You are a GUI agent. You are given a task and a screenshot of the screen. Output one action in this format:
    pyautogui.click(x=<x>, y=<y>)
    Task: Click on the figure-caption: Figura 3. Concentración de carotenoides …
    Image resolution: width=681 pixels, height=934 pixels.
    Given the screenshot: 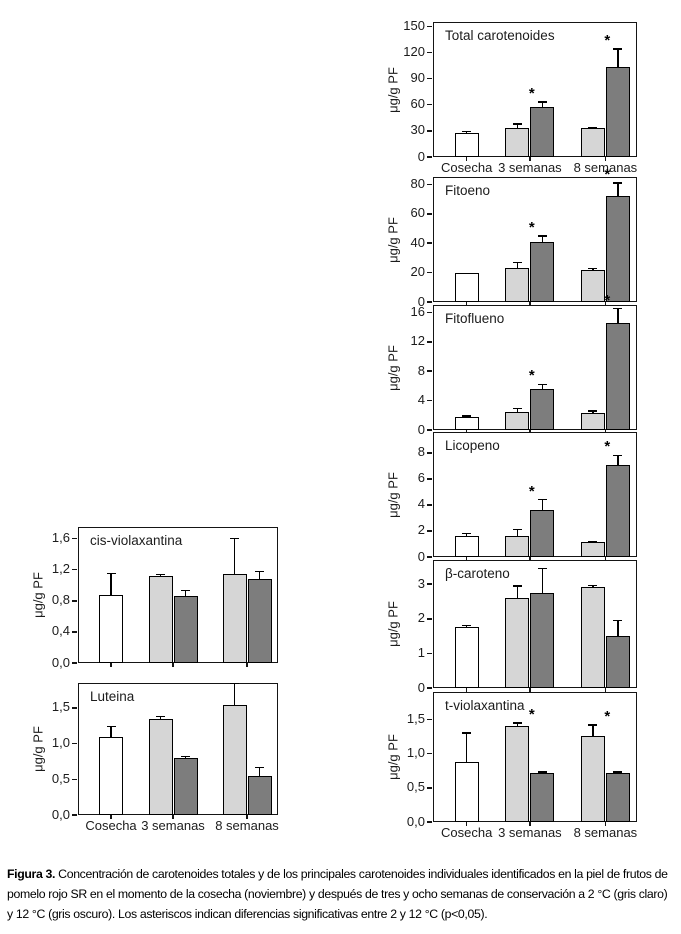 What is the action you would take?
    pyautogui.click(x=341, y=894)
    